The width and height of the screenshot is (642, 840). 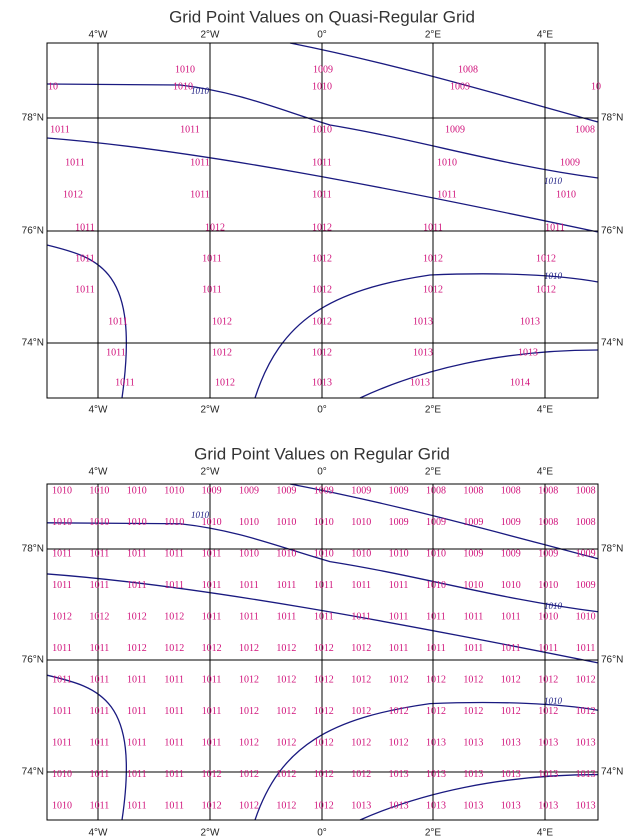 What do you see at coordinates (612, 772) in the screenshot?
I see `lat-label: 74°N` at bounding box center [612, 772].